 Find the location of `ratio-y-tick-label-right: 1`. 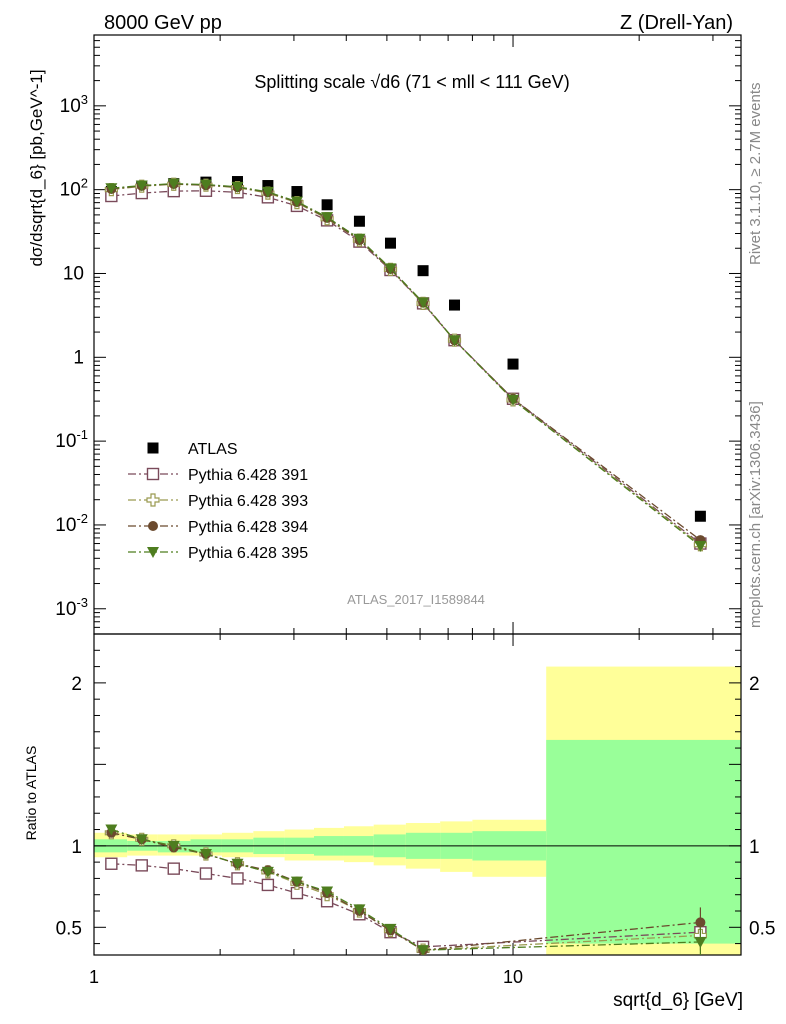

ratio-y-tick-label-right: 1 is located at coordinates (754, 847).